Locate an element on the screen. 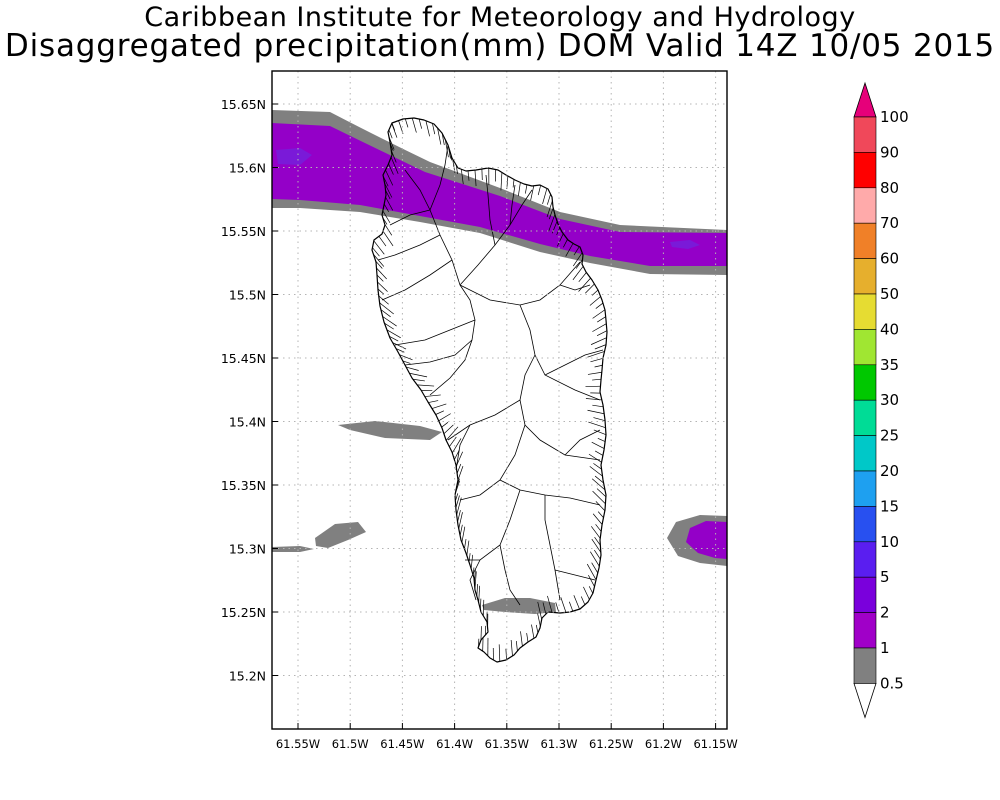  colorbar-label: 1 is located at coordinates (885, 648).